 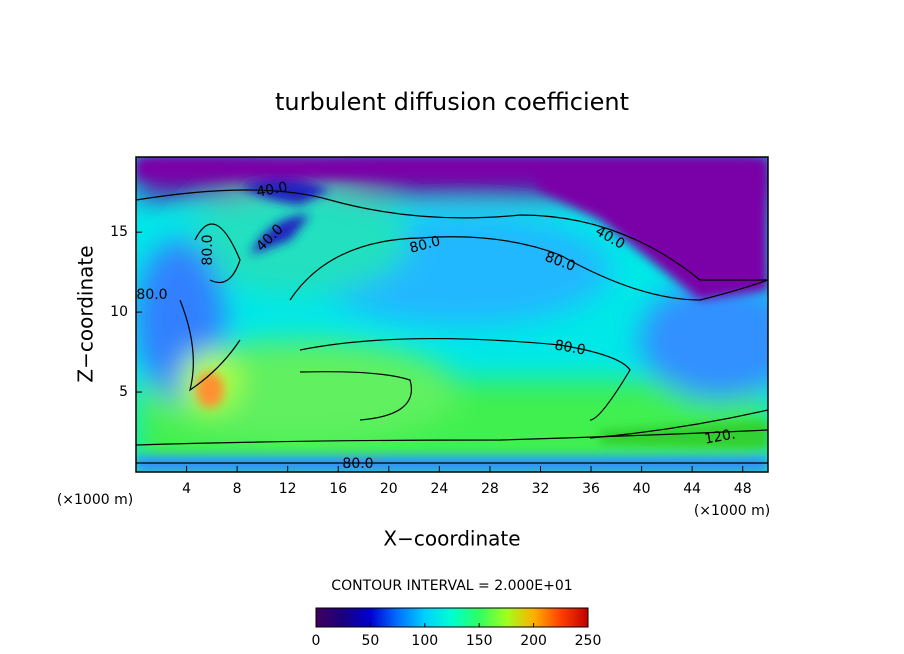 I want to click on colorbar-tick-label: 150, so click(x=479, y=641).